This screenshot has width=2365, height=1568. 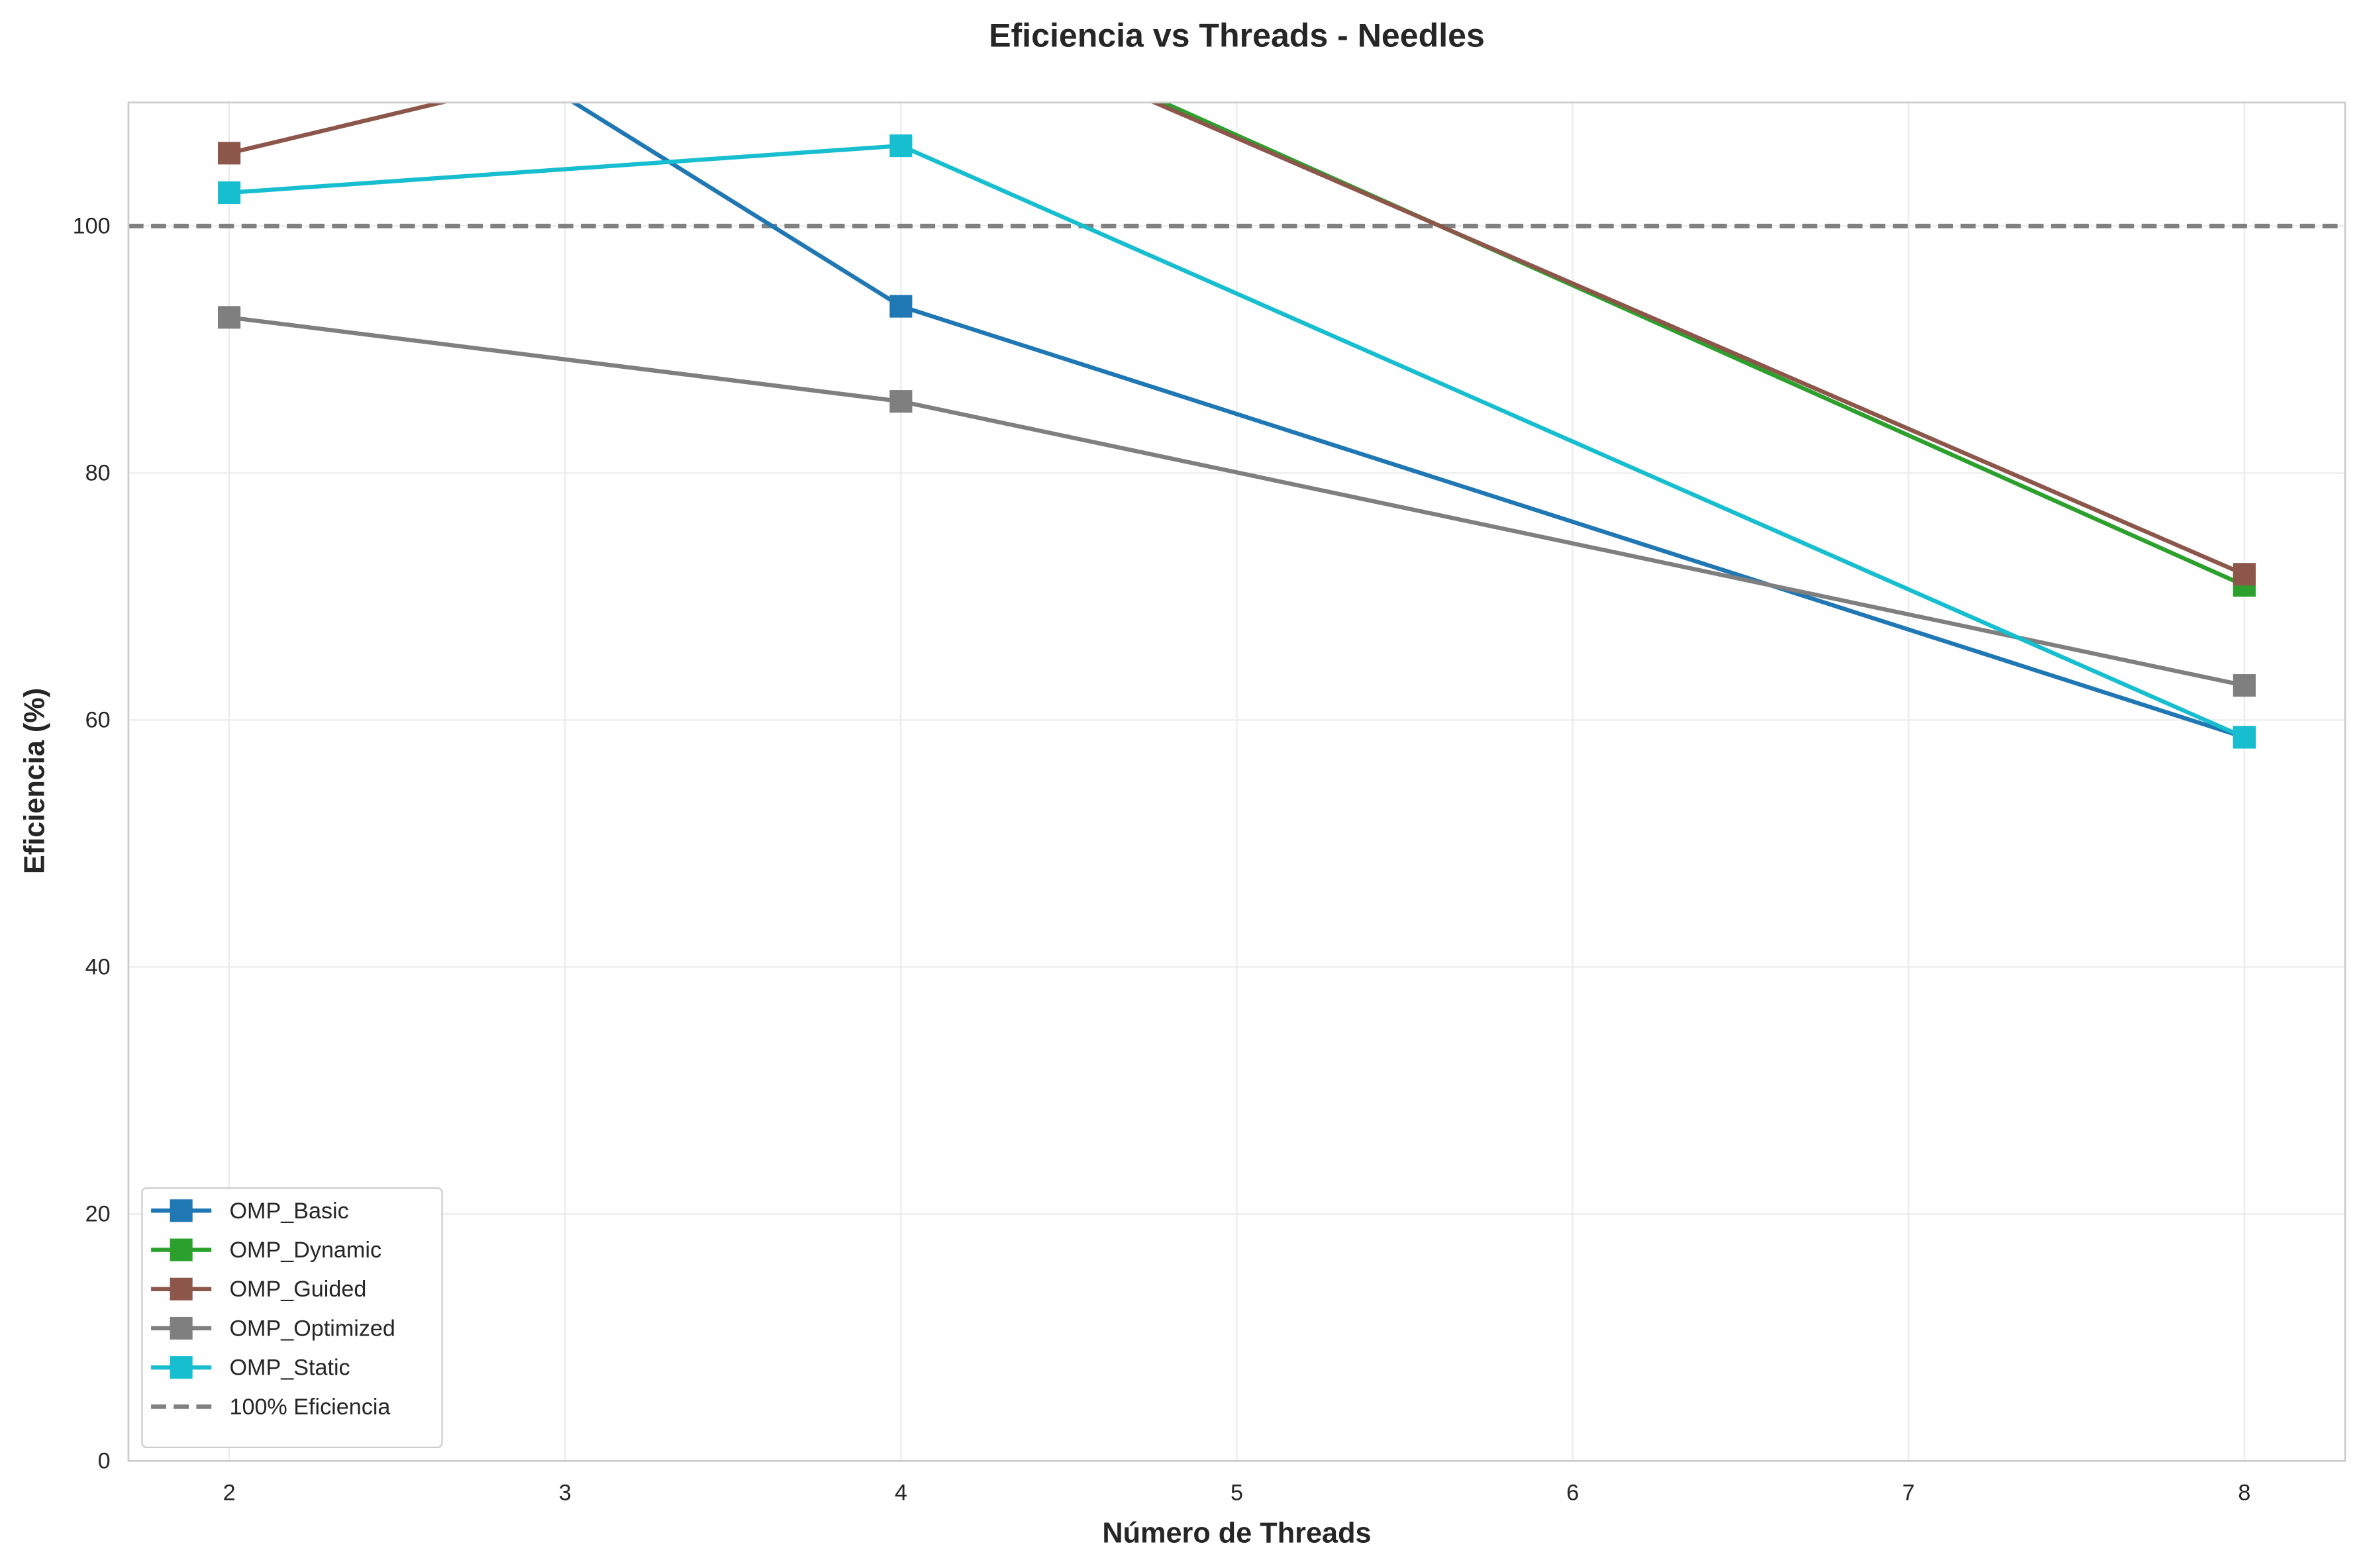 What do you see at coordinates (1572, 1493) in the screenshot?
I see `x-tick-label: 6` at bounding box center [1572, 1493].